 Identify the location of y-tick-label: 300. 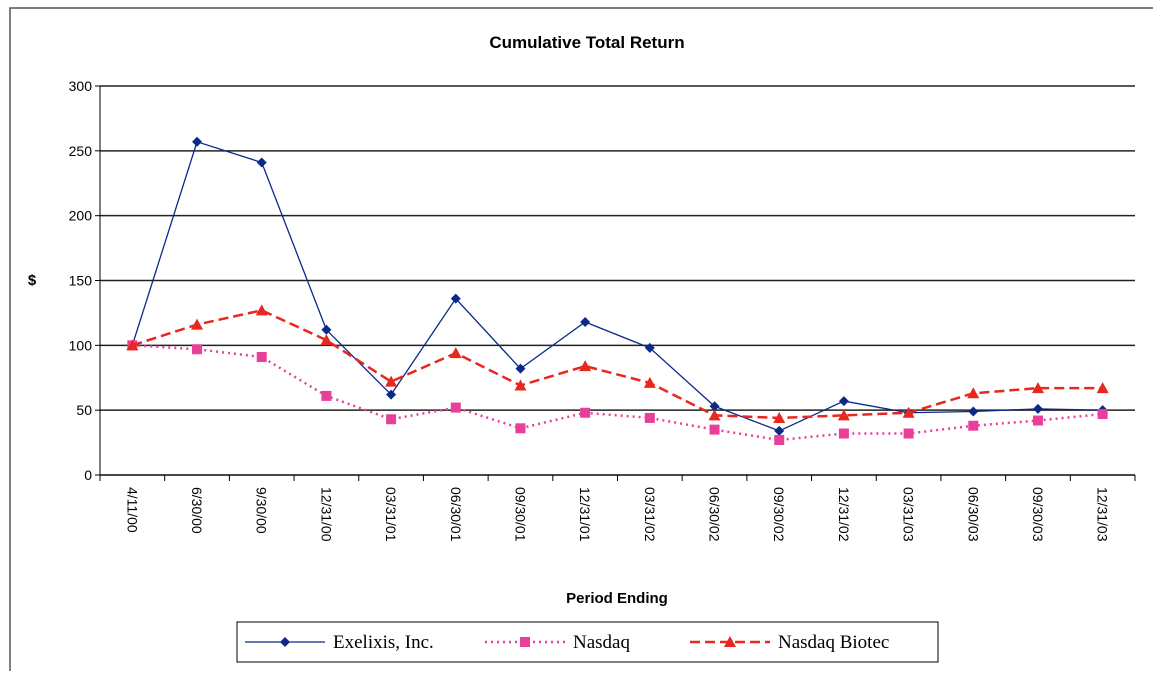
(81, 86).